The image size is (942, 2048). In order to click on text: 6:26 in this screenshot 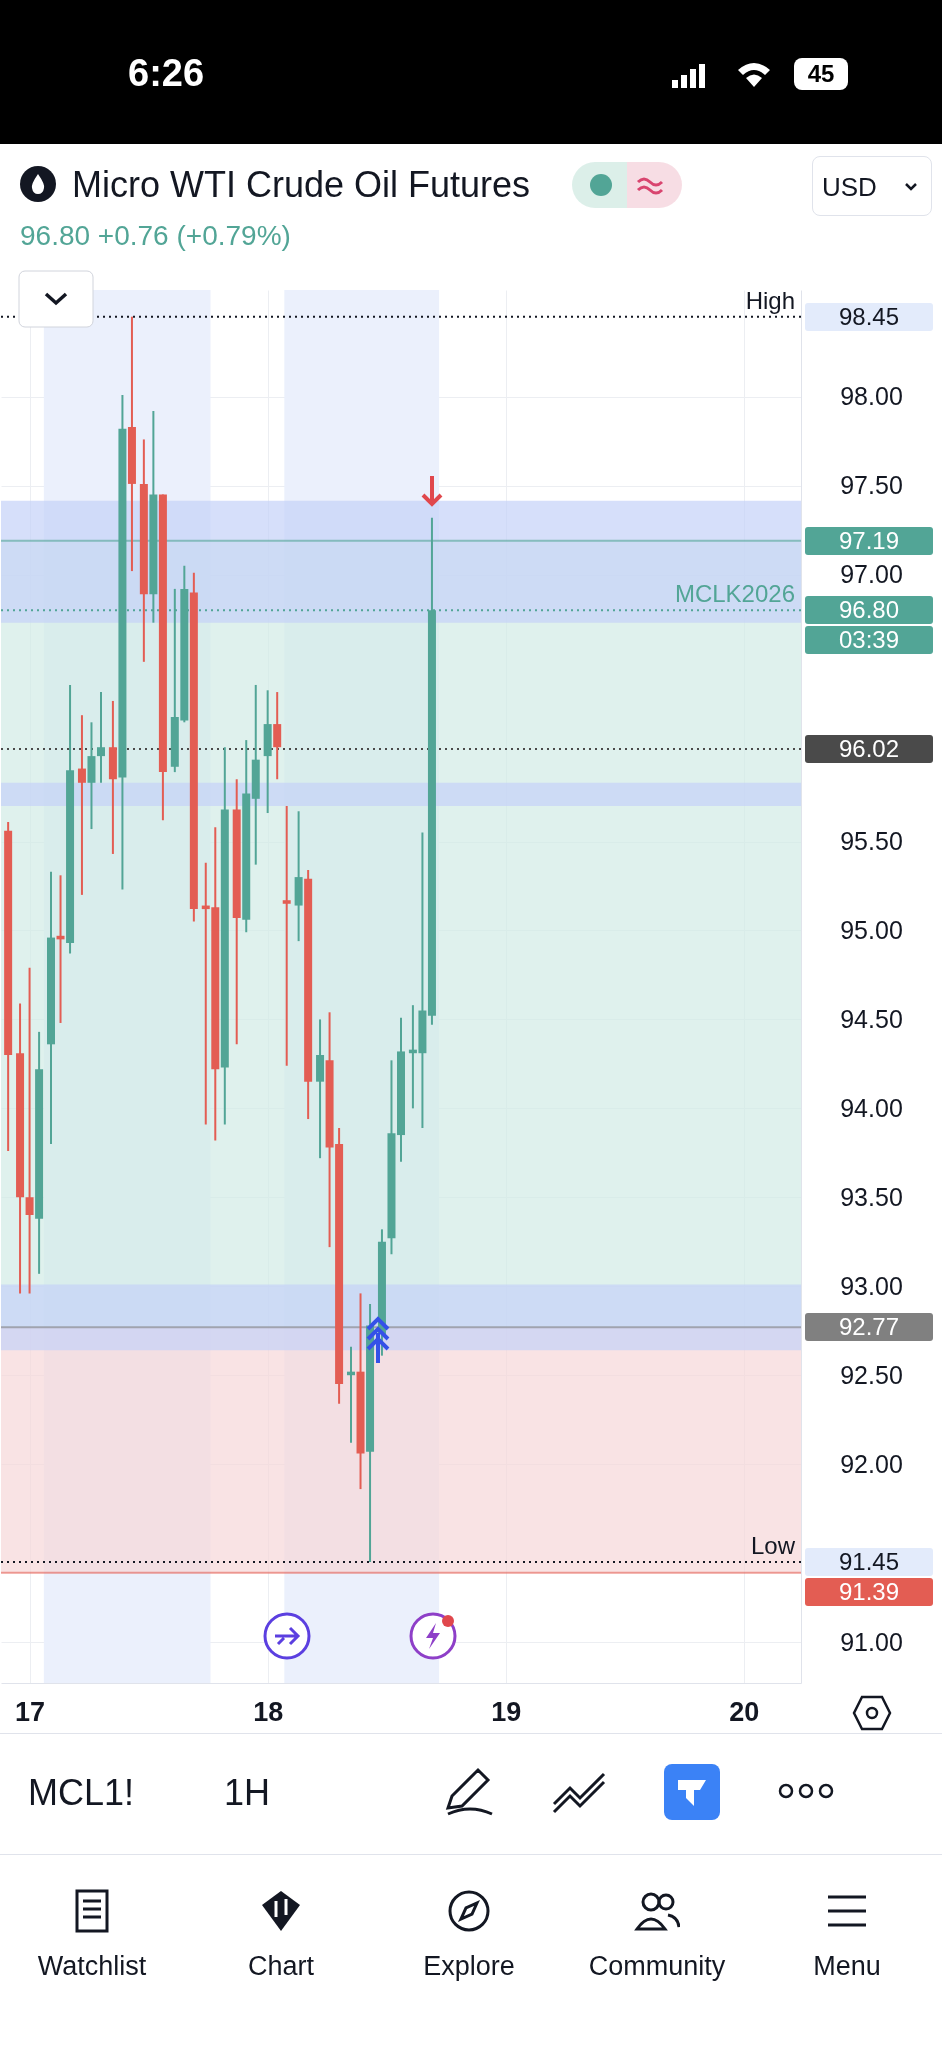, I will do `click(166, 73)`.